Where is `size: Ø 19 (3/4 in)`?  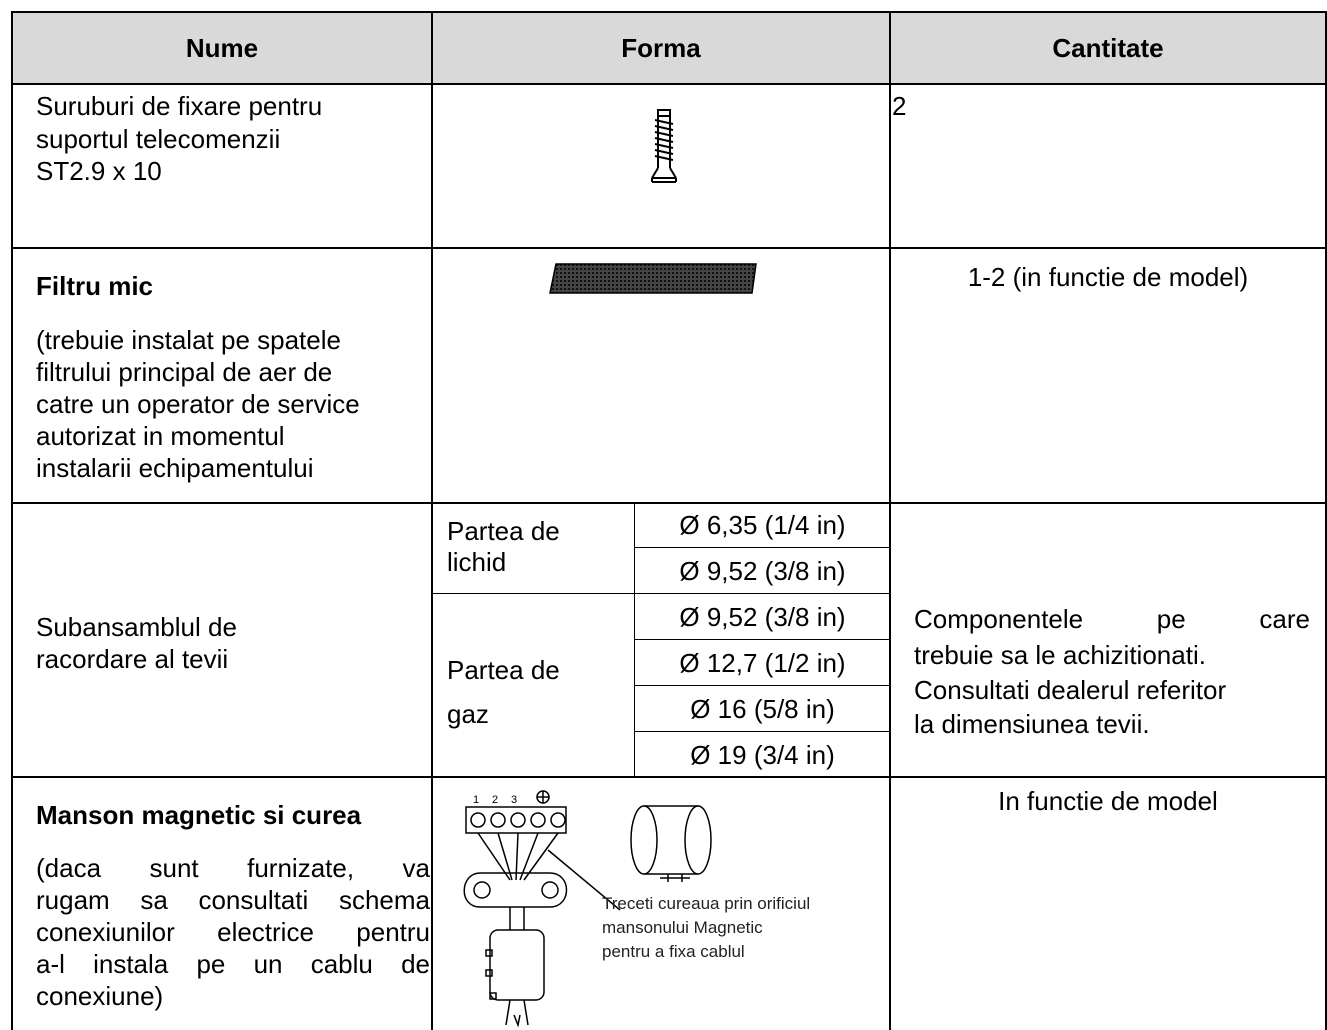 size: Ø 19 (3/4 in) is located at coordinates (762, 755).